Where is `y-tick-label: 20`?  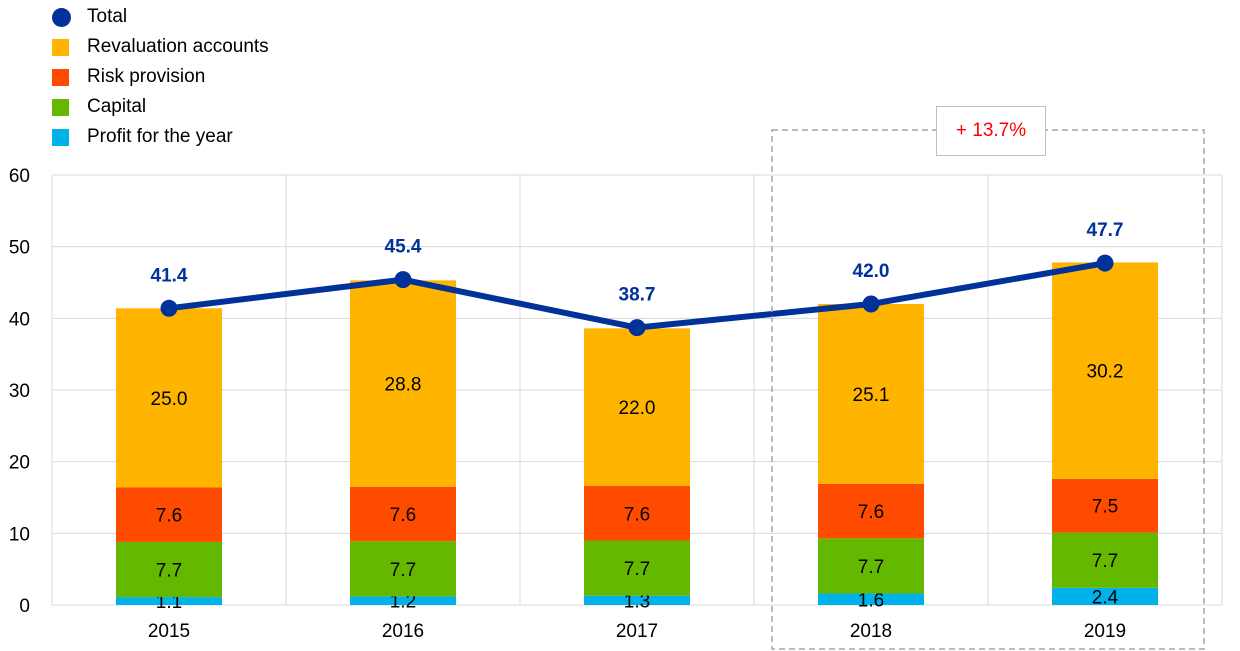 y-tick-label: 20 is located at coordinates (19, 463).